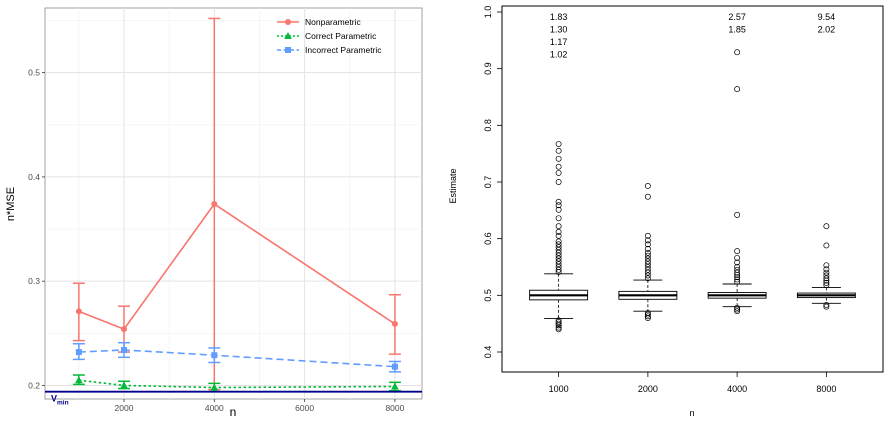 Image resolution: width=892 pixels, height=423 pixels. Describe the element at coordinates (233, 412) in the screenshot. I see `left-x-axis-label: n` at that location.